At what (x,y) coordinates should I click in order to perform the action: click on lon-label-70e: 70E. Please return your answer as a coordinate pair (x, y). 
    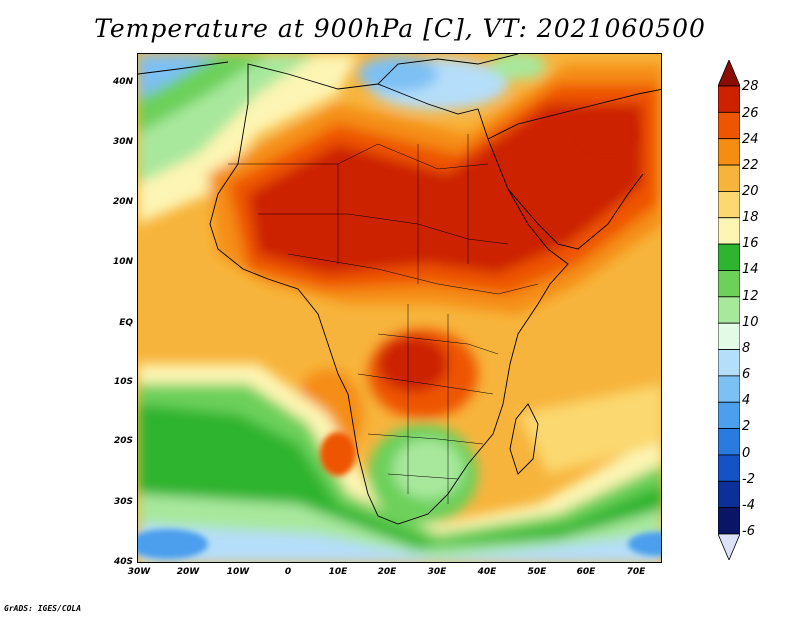
    Looking at the image, I should click on (636, 572).